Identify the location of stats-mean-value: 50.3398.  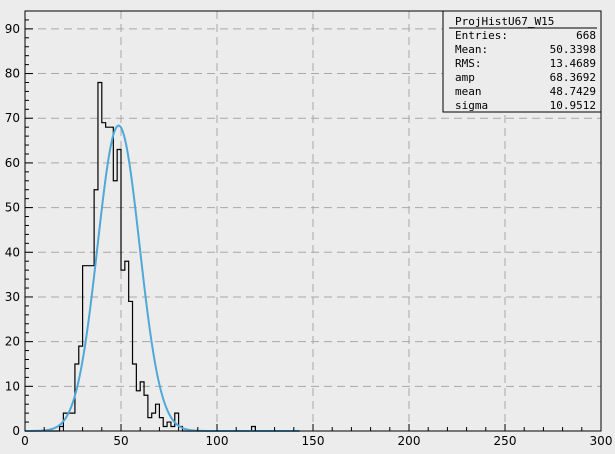
(573, 49).